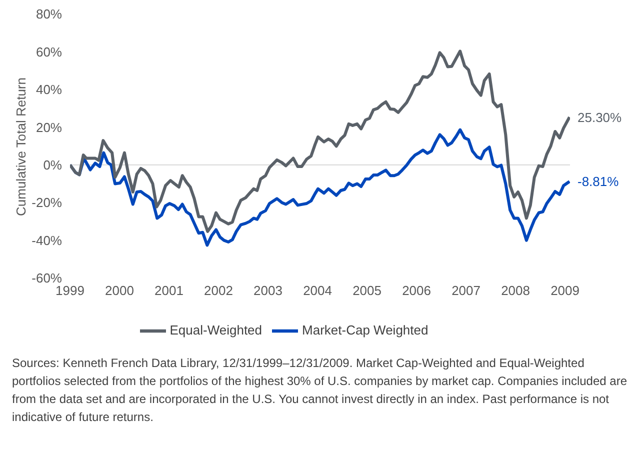 The width and height of the screenshot is (634, 457). Describe the element at coordinates (565, 290) in the screenshot. I see `x-tick-label: 2009` at that location.